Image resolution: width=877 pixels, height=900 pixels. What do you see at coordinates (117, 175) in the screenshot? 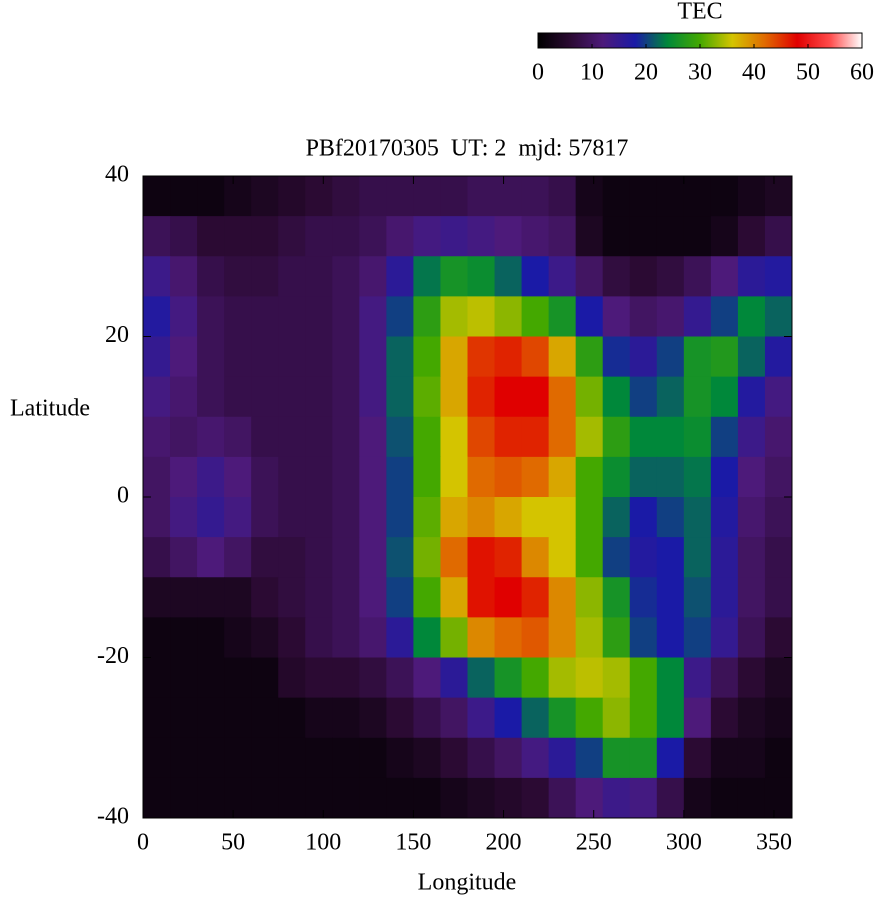
I see `y-tick-label: 40` at bounding box center [117, 175].